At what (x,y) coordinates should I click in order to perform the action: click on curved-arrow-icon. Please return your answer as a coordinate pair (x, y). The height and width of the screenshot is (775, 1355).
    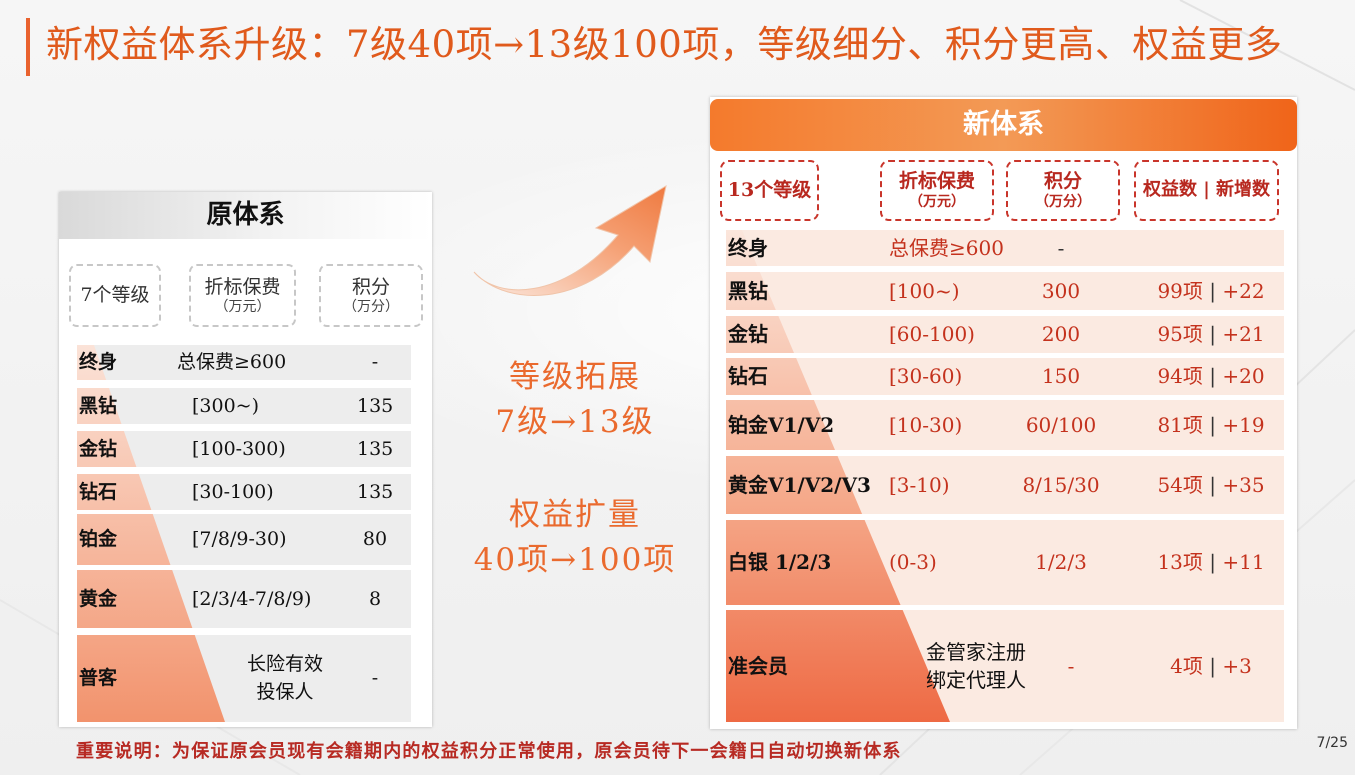
    Looking at the image, I should click on (570, 240).